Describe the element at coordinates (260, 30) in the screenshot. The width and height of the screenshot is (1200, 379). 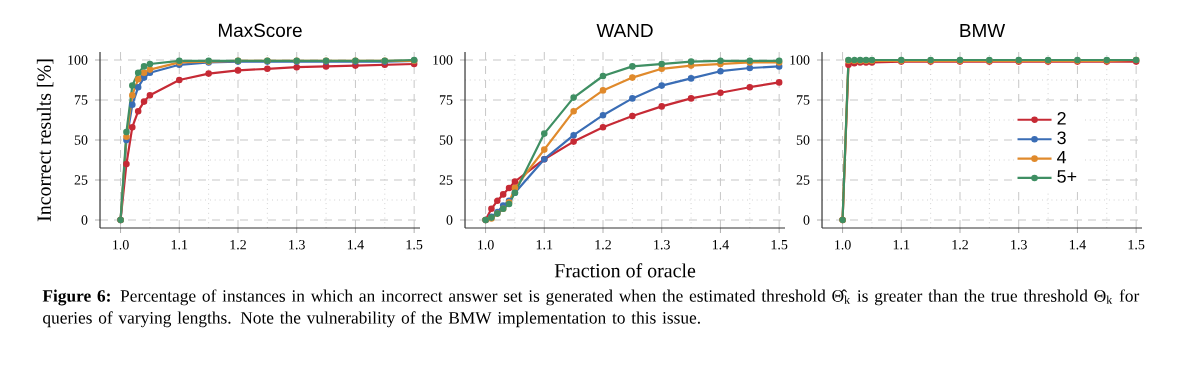
I see `chart-title: MaxScore` at that location.